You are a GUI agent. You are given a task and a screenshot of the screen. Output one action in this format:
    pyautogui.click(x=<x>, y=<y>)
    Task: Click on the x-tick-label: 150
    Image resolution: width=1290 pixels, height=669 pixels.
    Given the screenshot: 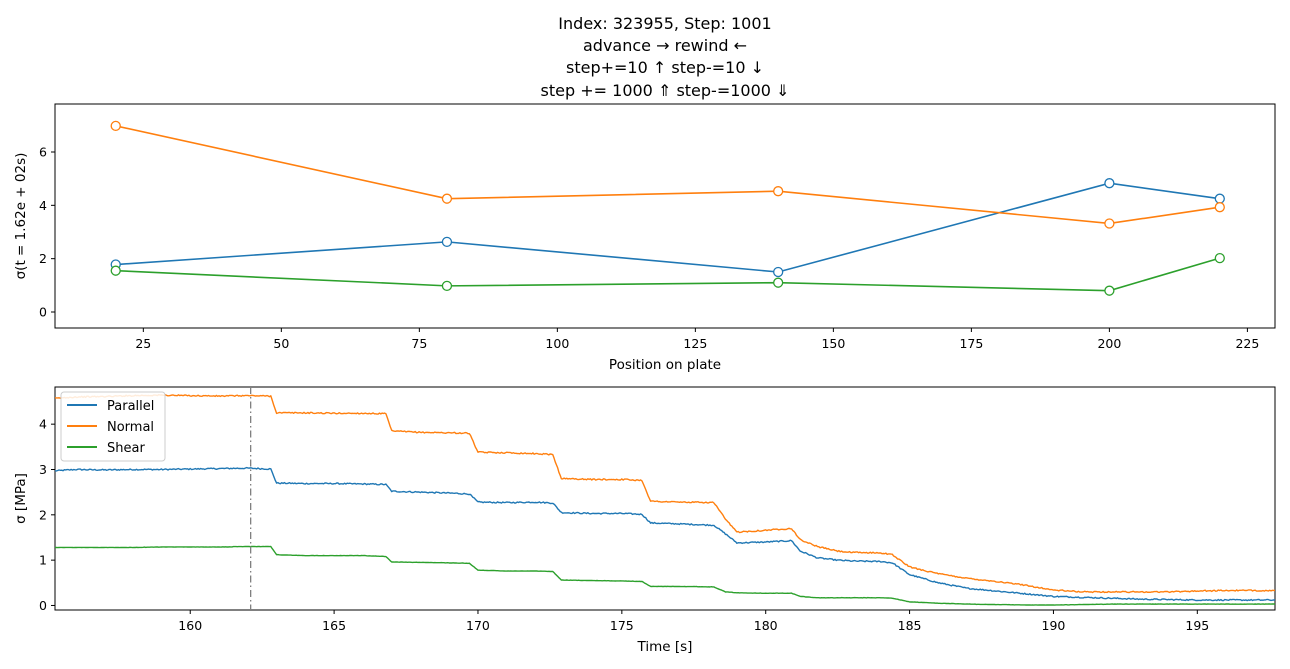 What is the action you would take?
    pyautogui.click(x=833, y=343)
    